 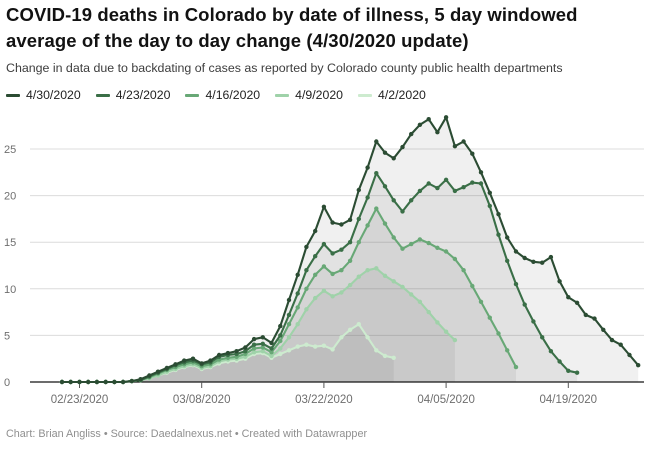 I want to click on legend-item: 4/23/2020, so click(x=132, y=95).